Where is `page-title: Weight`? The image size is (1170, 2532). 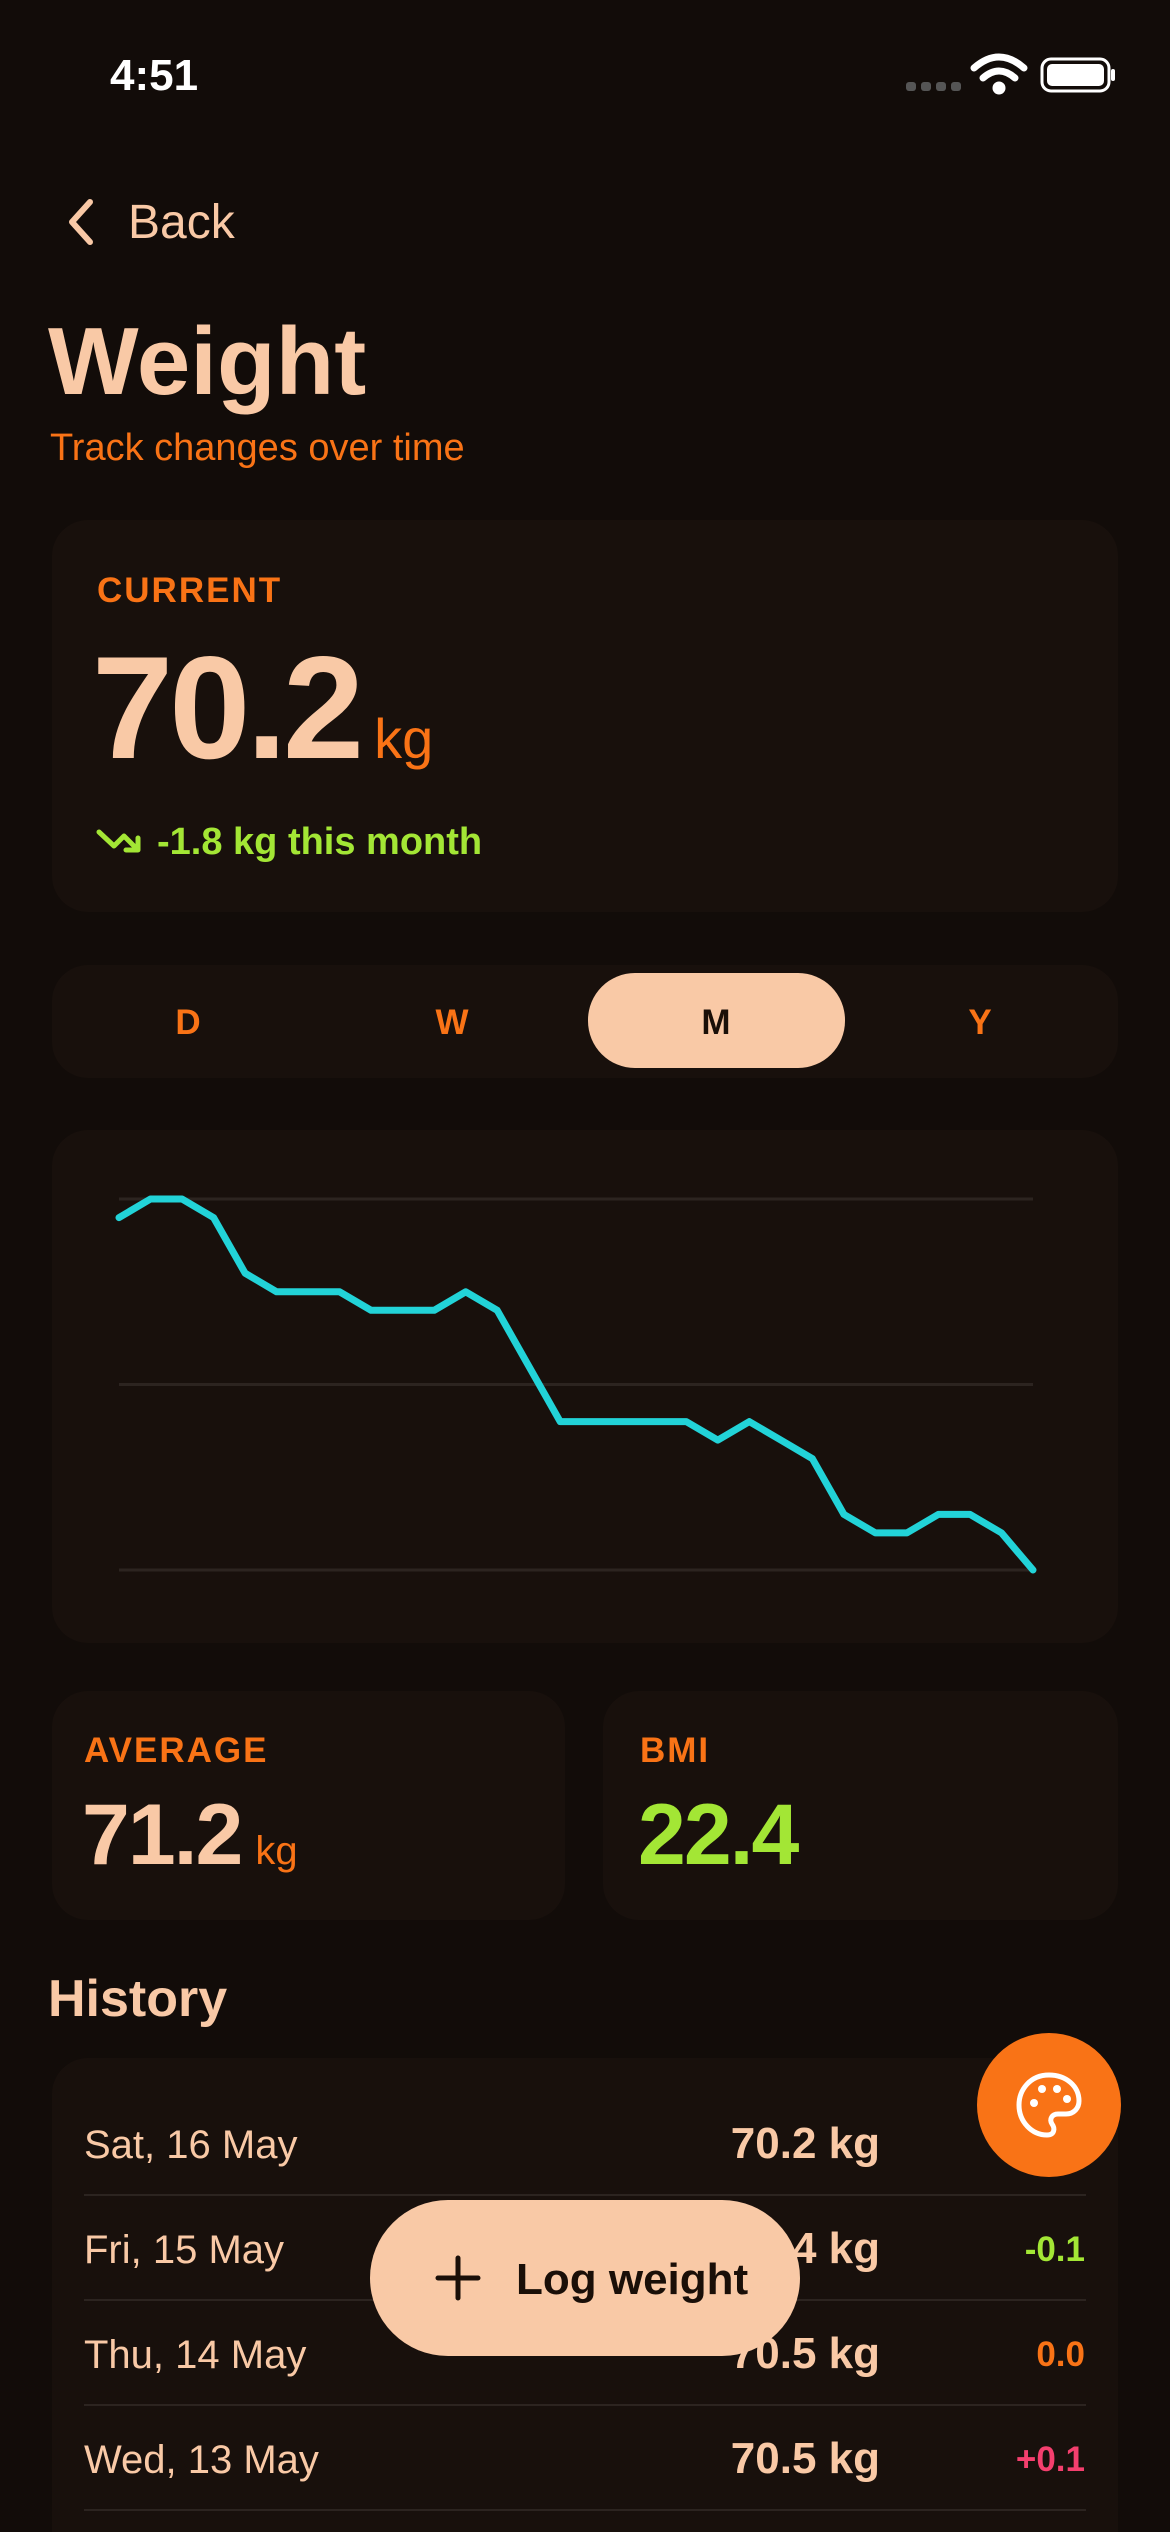 page-title: Weight is located at coordinates (207, 361).